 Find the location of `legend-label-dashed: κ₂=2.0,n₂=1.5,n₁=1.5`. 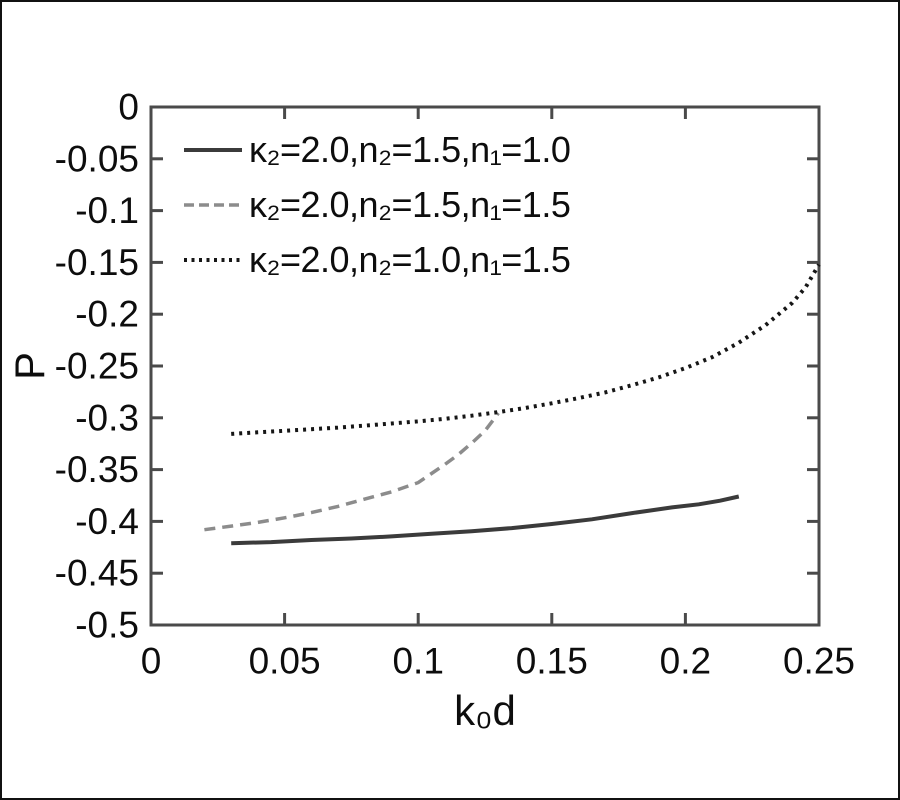

legend-label-dashed: κ₂=2.0,n₂=1.5,n₁=1.5 is located at coordinates (410, 204).